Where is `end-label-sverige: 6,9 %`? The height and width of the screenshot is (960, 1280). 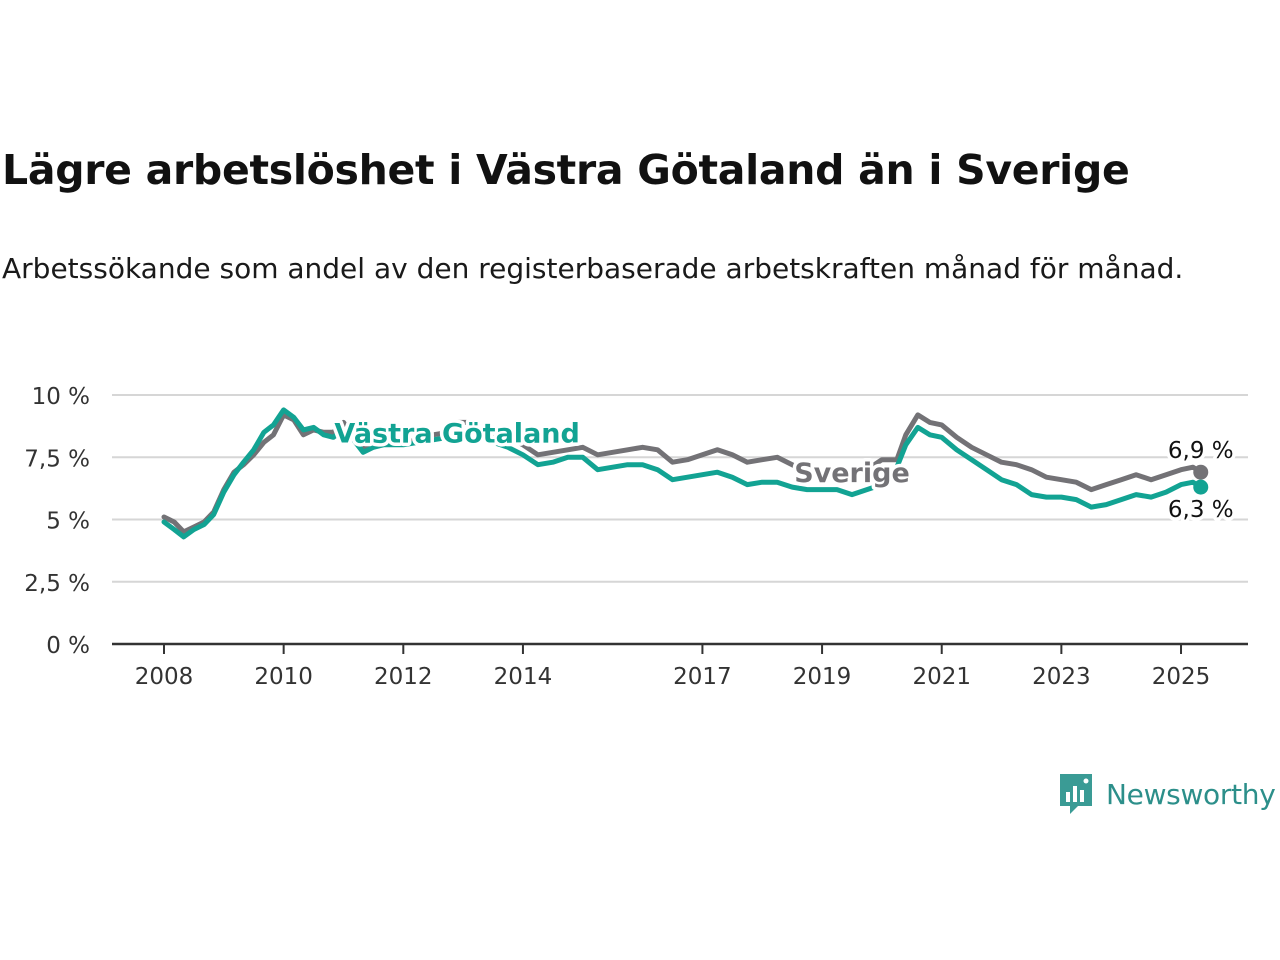
end-label-sverige: 6,9 % is located at coordinates (1201, 451).